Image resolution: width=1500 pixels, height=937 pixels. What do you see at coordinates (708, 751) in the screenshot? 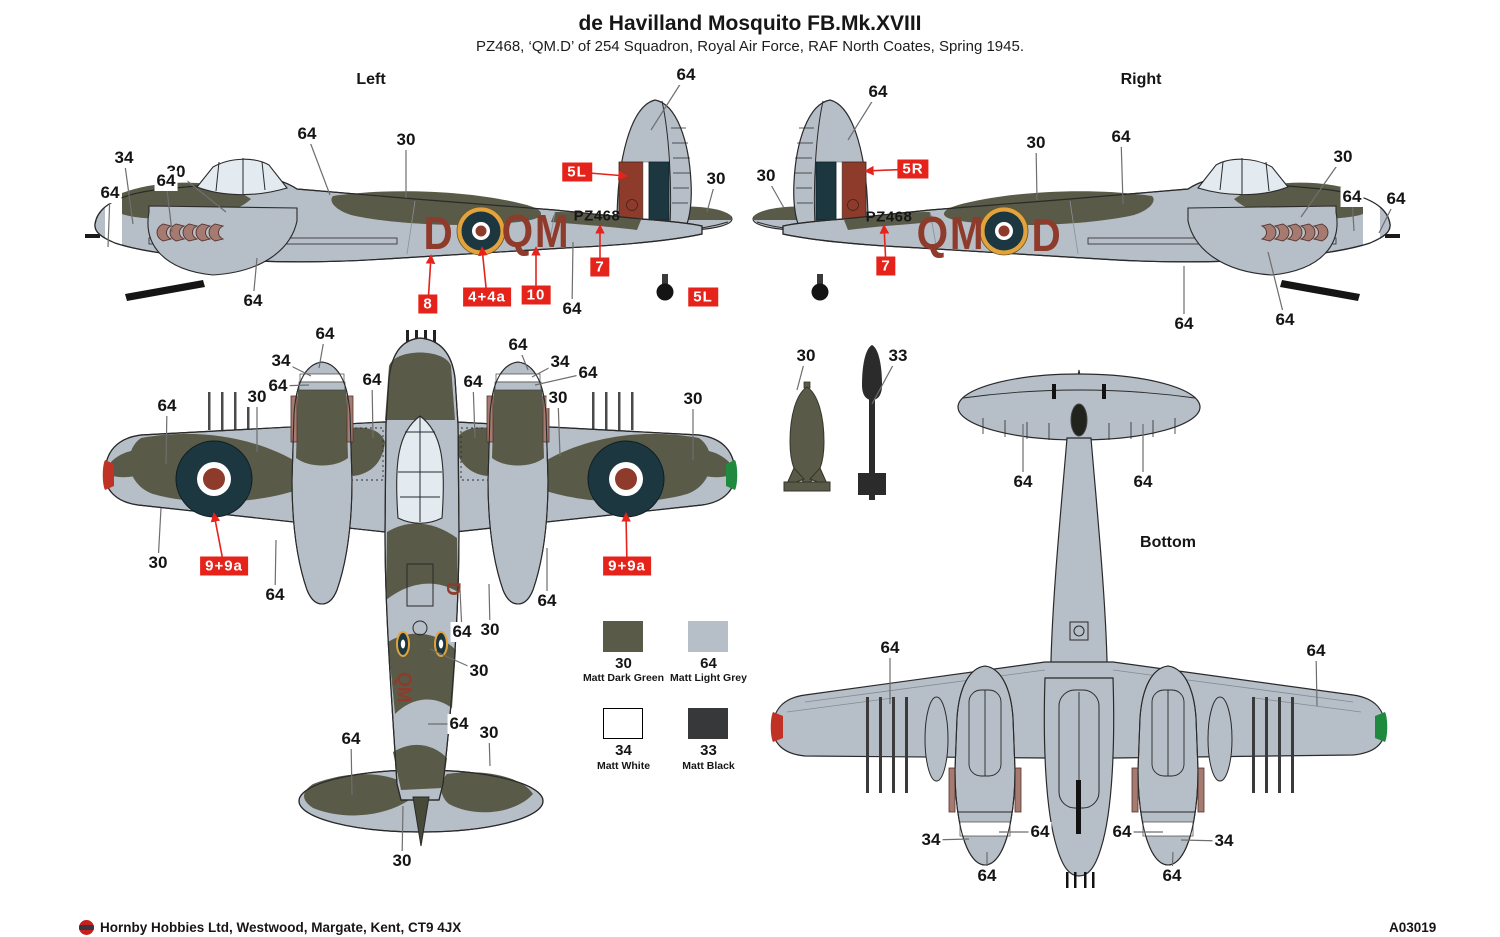
I see `paint-number: 33` at bounding box center [708, 751].